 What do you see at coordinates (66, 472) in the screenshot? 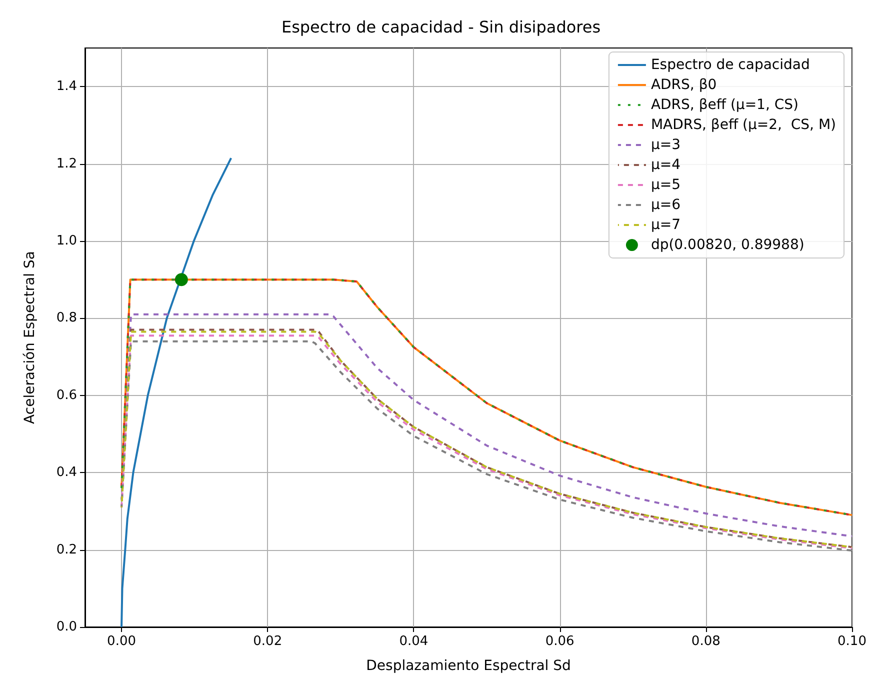
I see `y-tick-label: 0.4` at bounding box center [66, 472].